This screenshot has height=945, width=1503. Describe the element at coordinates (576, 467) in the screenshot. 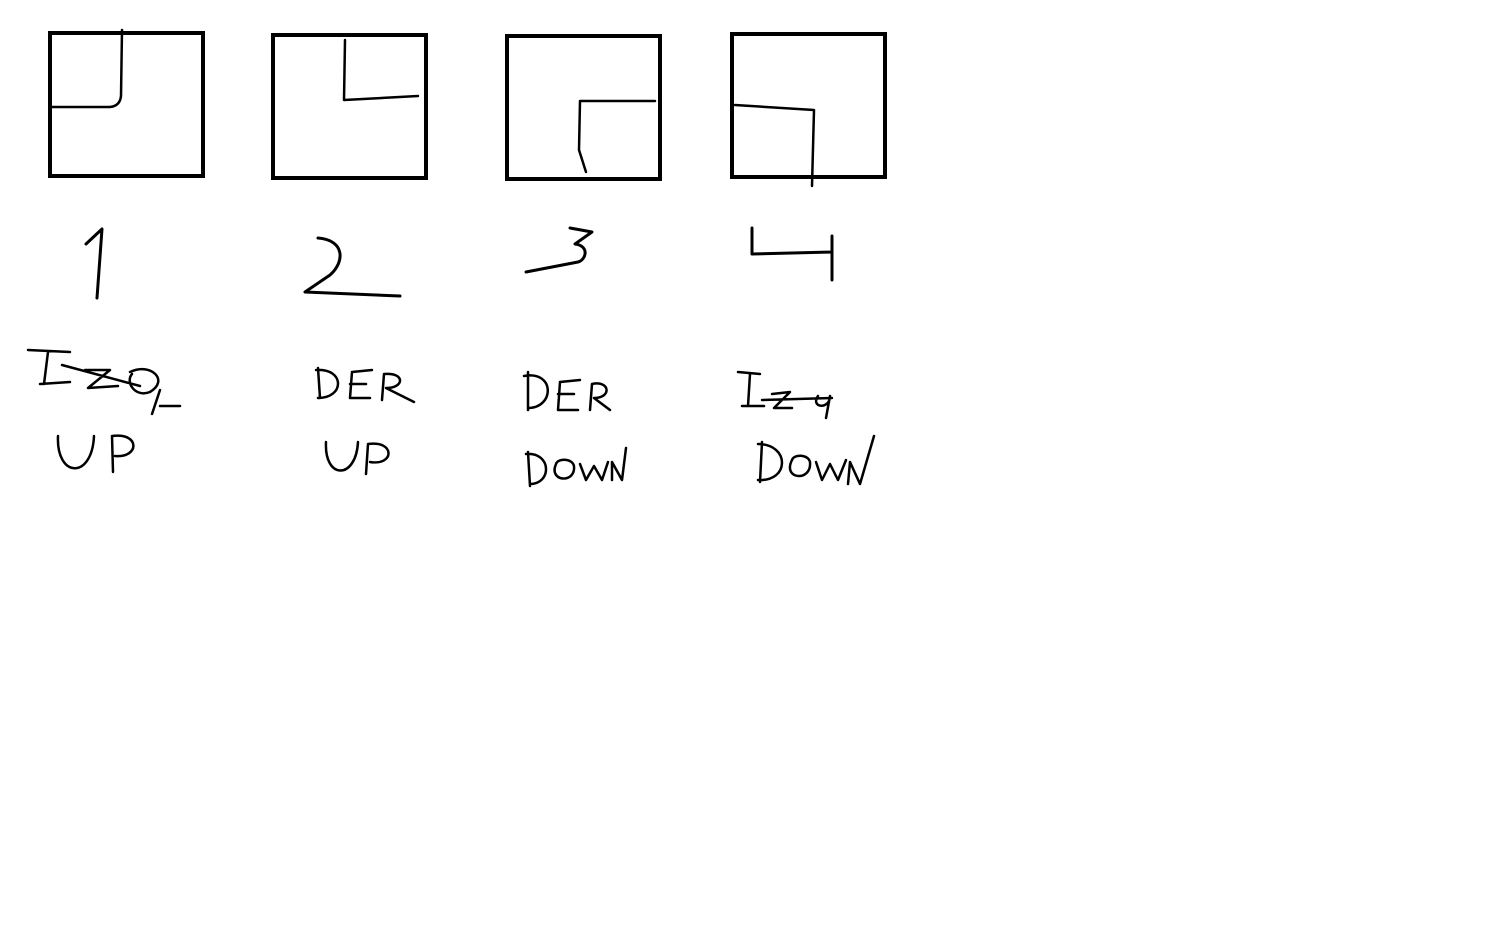

I see `panel-3-direction-strokes` at that location.